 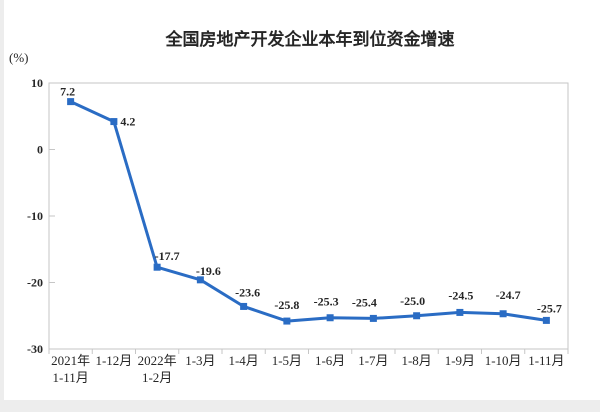 I want to click on page-edge-bottom, so click(x=300, y=406).